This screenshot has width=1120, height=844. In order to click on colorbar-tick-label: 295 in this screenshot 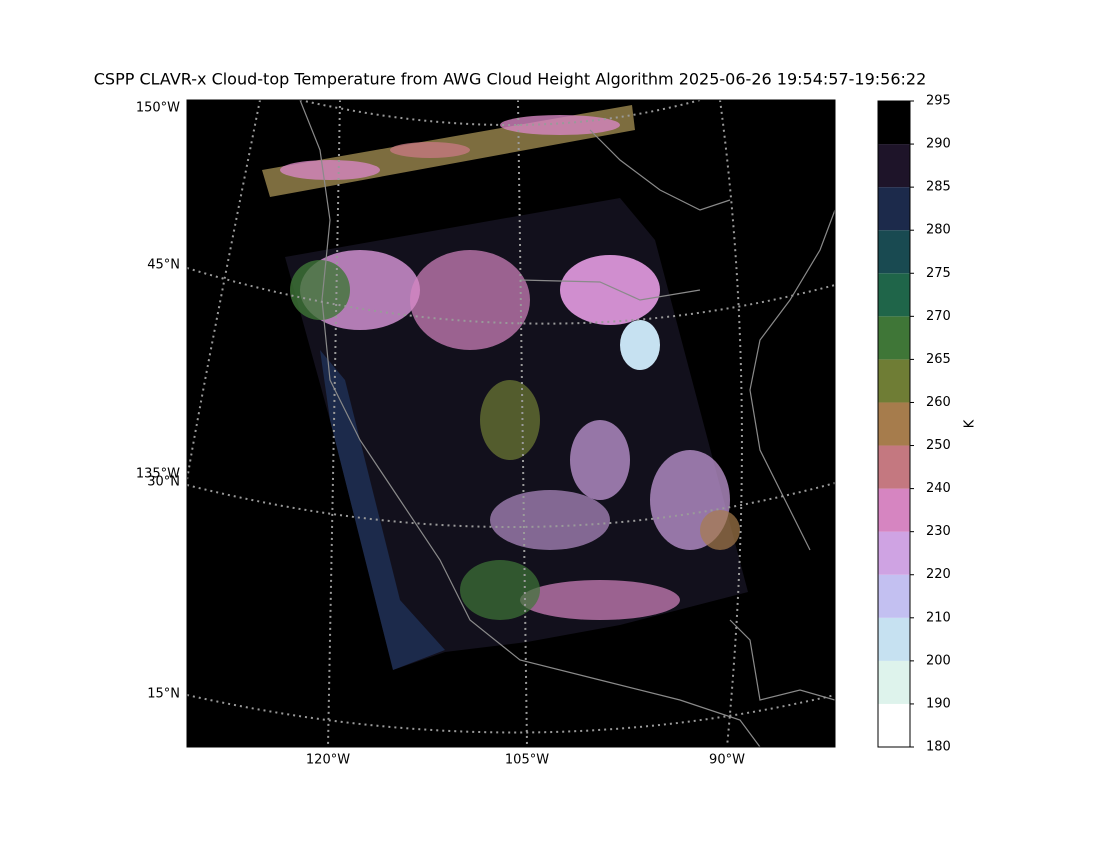, I will do `click(938, 101)`.